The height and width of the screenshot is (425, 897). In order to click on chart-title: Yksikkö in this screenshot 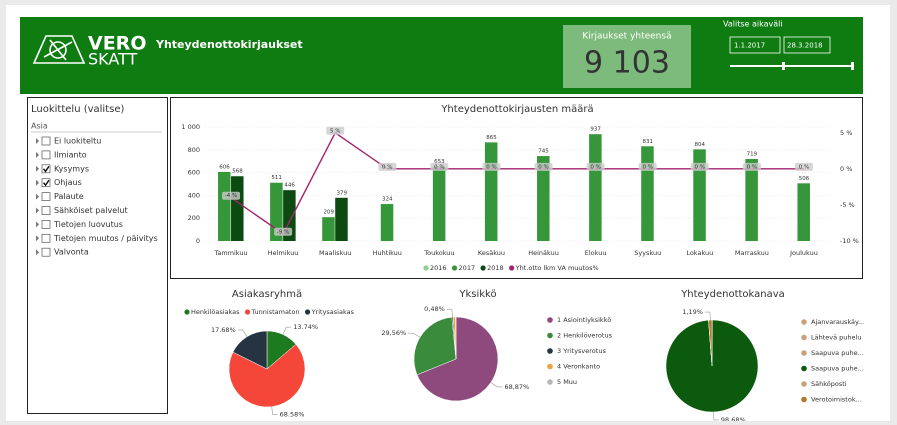, I will do `click(477, 294)`.